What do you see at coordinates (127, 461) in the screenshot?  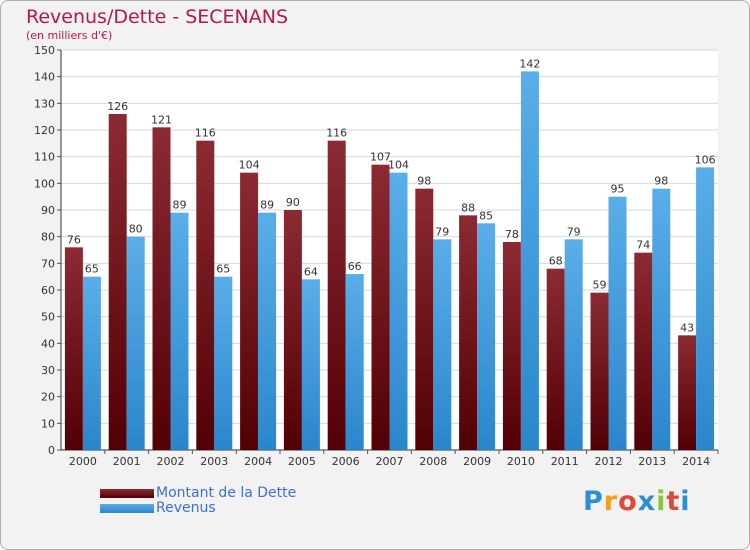 I see `x-tick-label: 2001` at bounding box center [127, 461].